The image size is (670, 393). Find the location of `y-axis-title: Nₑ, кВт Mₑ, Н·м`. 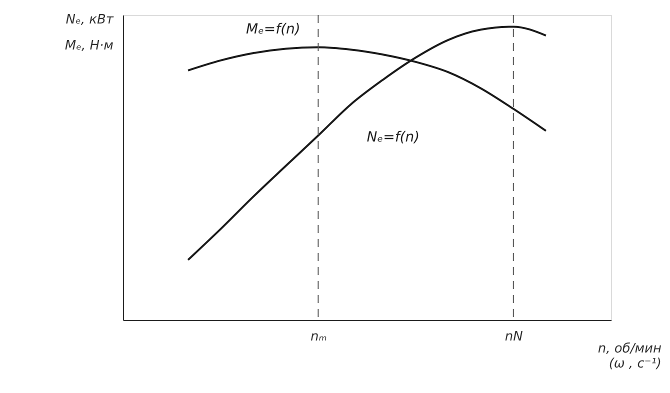

y-axis-title: Nₑ, кВт Mₑ, Н·м is located at coordinates (89, 33).